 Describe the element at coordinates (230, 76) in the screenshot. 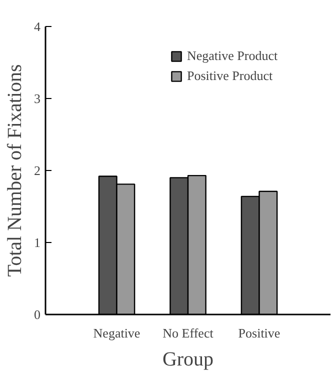

I see `legend-label: Positive Product` at that location.